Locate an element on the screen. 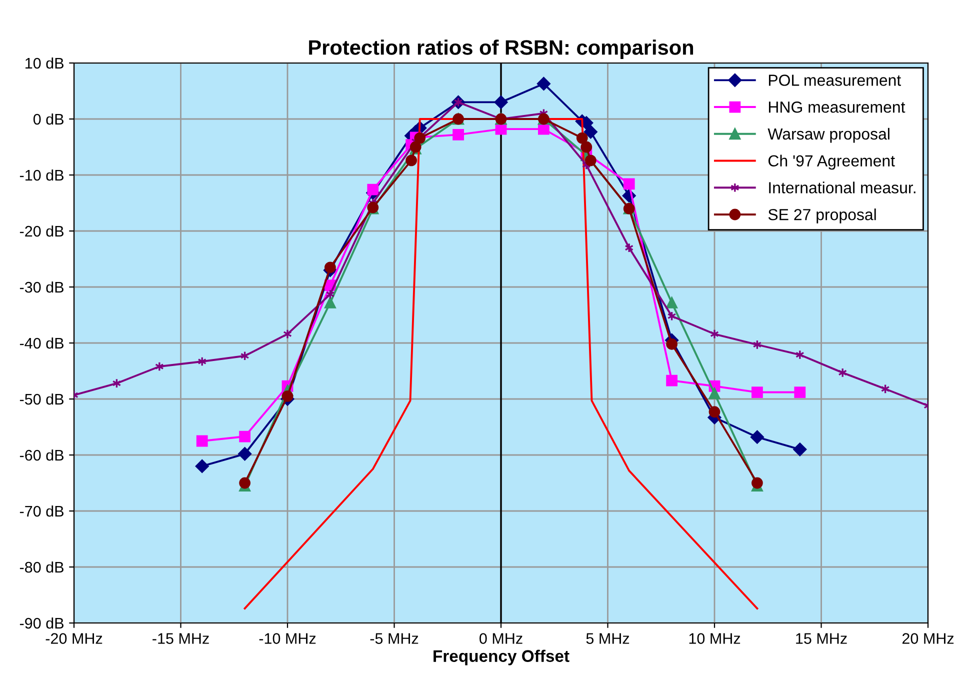  x-axis-title: Frequency Offset is located at coordinates (502, 658).